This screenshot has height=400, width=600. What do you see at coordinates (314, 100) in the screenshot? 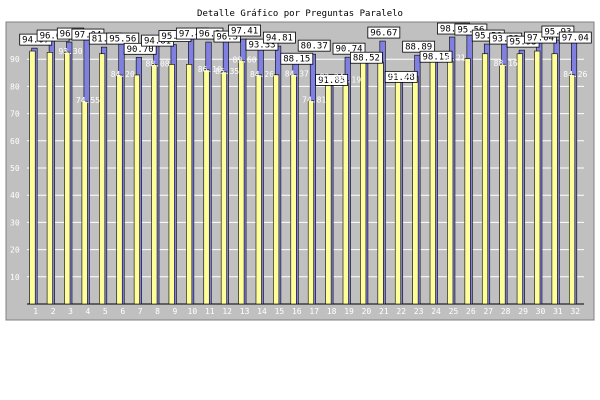
I see `value-label-series-b: 74.81` at bounding box center [314, 100].